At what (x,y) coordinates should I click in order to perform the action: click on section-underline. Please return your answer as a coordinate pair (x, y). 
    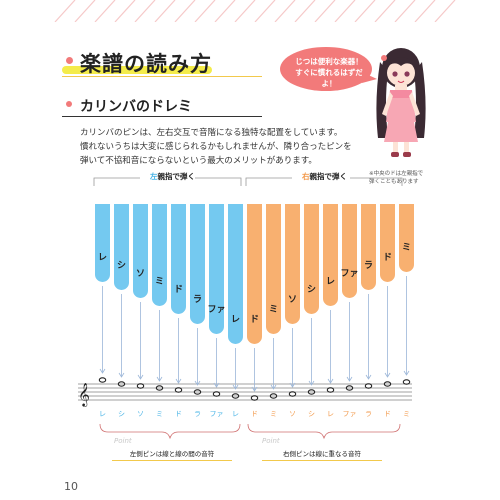
    Looking at the image, I should click on (162, 116).